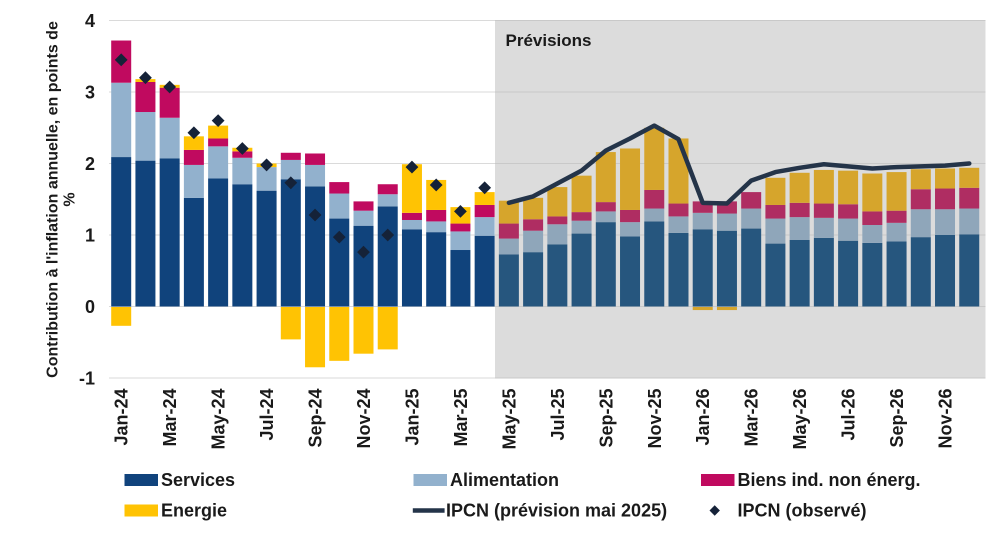  Describe the element at coordinates (558, 415) in the screenshot. I see `svg-text: Jul-25` at that location.